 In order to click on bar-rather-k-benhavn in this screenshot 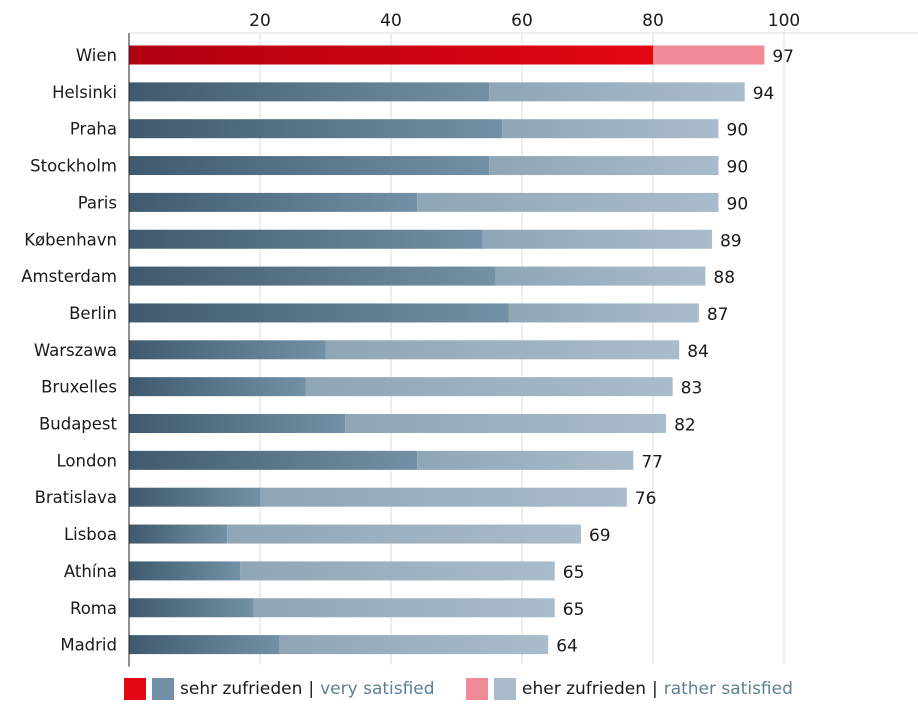, I will do `click(597, 239)`.